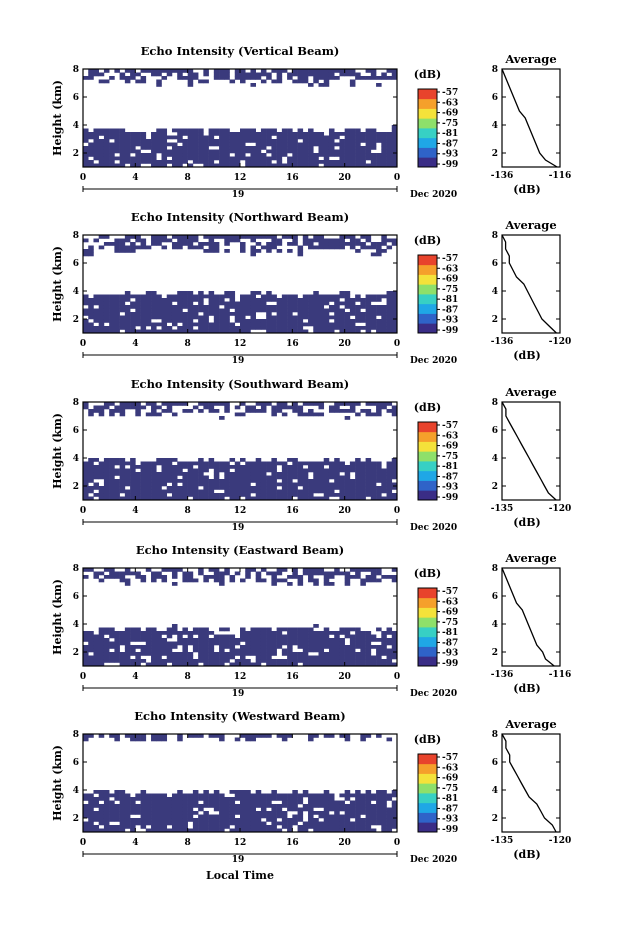  What do you see at coordinates (529, 451) in the screenshot?
I see `profile-line` at bounding box center [529, 451].